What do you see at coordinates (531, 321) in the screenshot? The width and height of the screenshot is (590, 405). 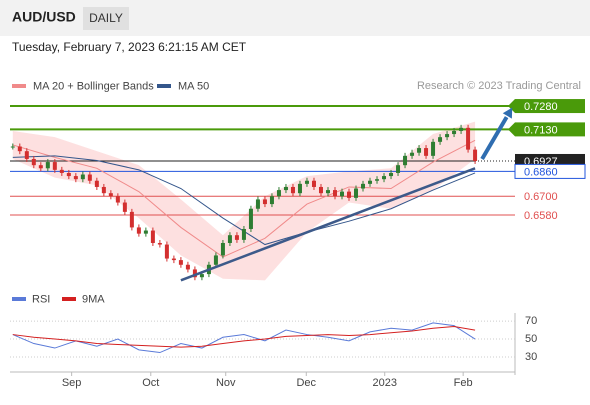 I see `rsi-tick-label: 70` at bounding box center [531, 321].